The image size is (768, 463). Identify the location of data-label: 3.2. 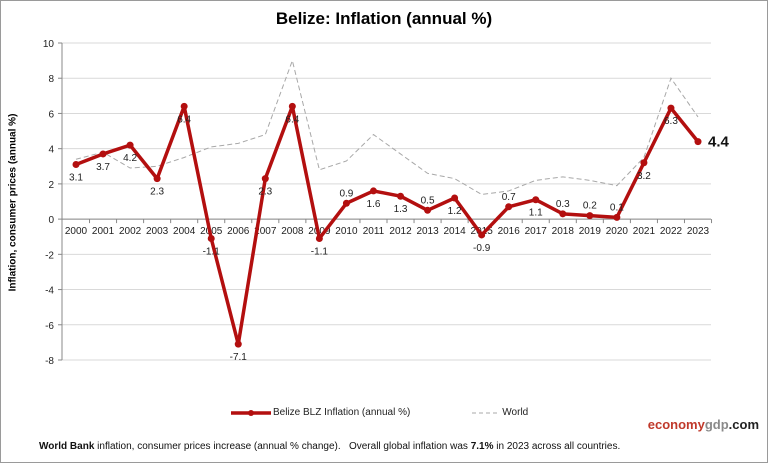
(644, 176).